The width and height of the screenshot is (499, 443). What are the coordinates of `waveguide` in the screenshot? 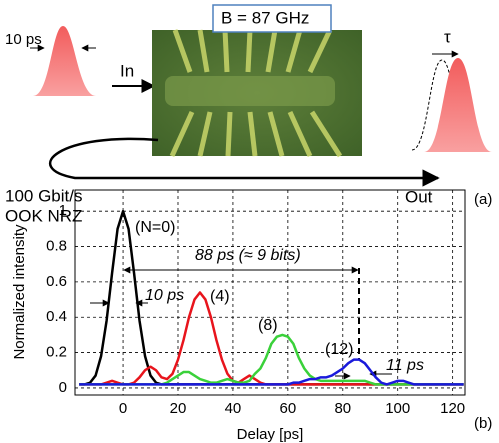 It's located at (250, 91).